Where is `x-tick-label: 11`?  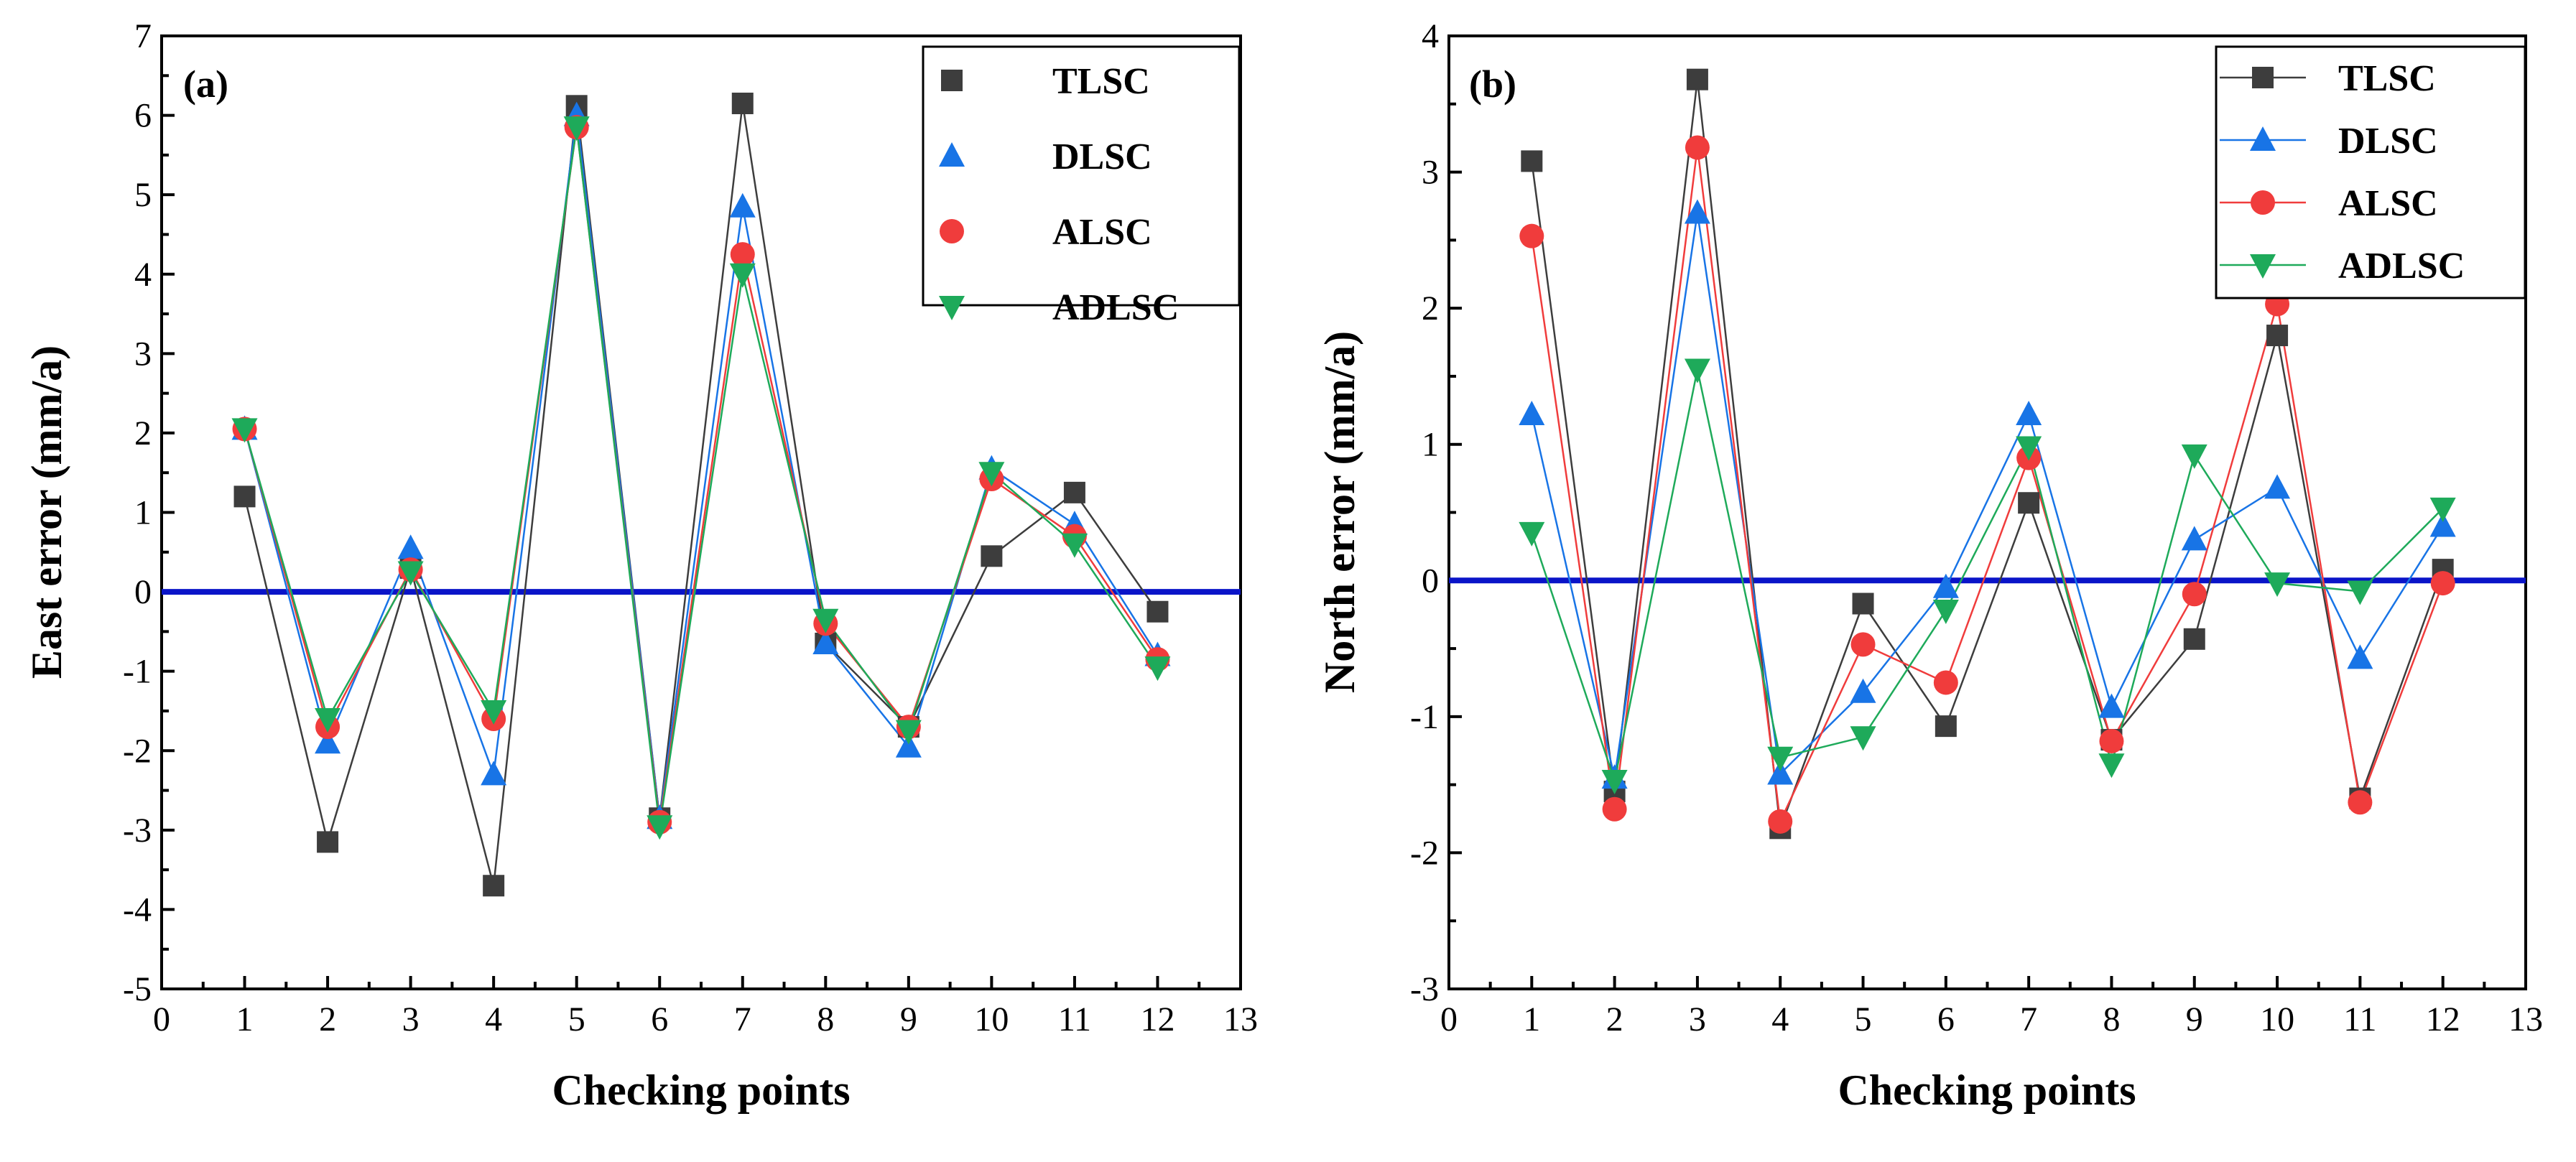
x-tick-label: 11 is located at coordinates (1074, 1019).